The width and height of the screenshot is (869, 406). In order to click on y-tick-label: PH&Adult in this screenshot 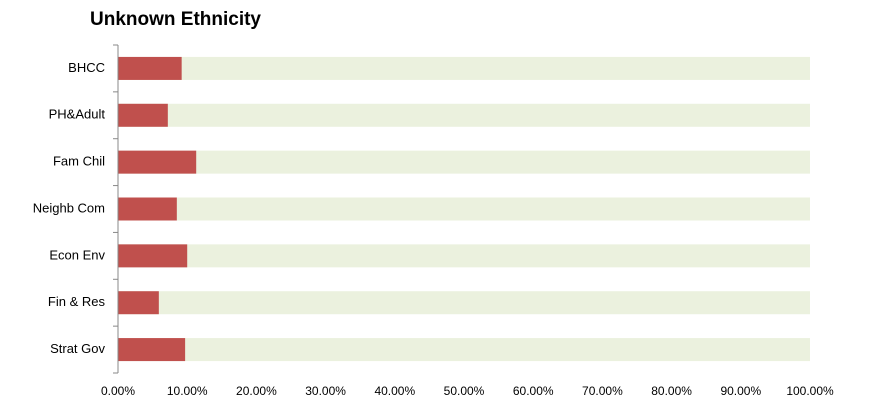, I will do `click(77, 114)`.